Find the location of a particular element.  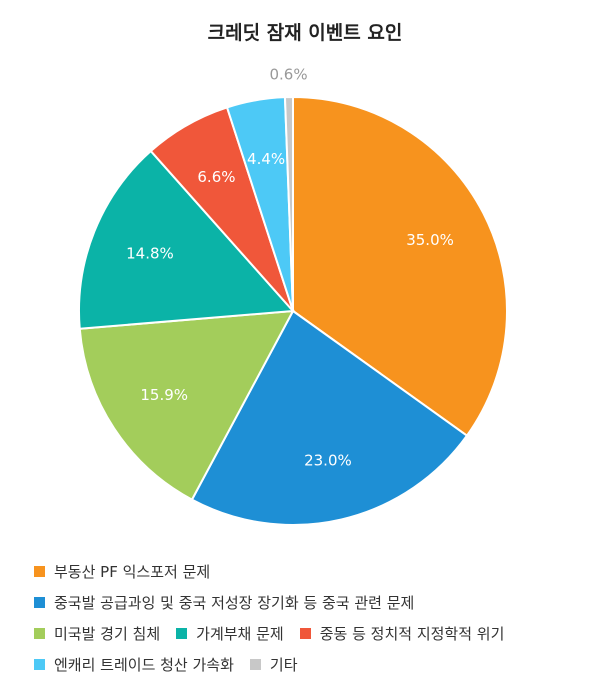

legend-label-geopolitical: 중동 등 정치적 지정학적 위기 is located at coordinates (412, 634).